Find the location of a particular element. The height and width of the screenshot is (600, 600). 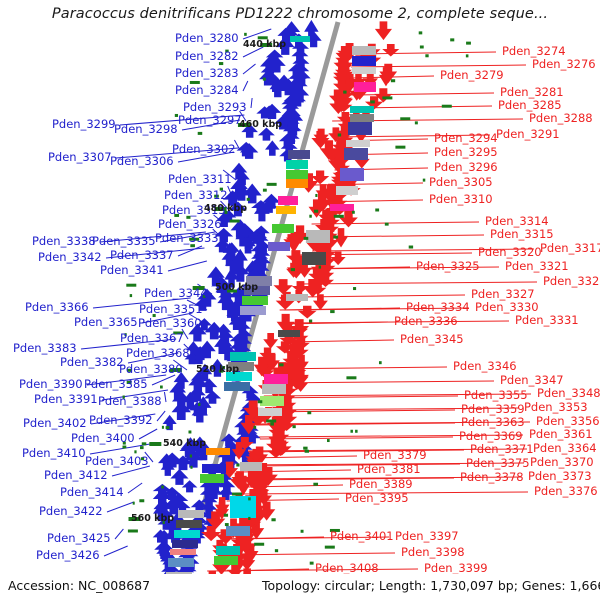

gene-label-forward: Pden_3388 is located at coordinates (130, 401).